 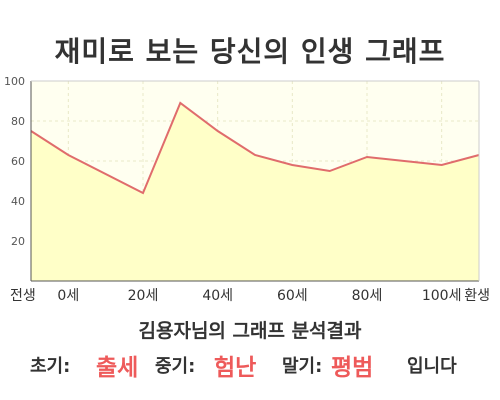 What do you see at coordinates (367, 296) in the screenshot?
I see `x-tick-label: 80세` at bounding box center [367, 296].